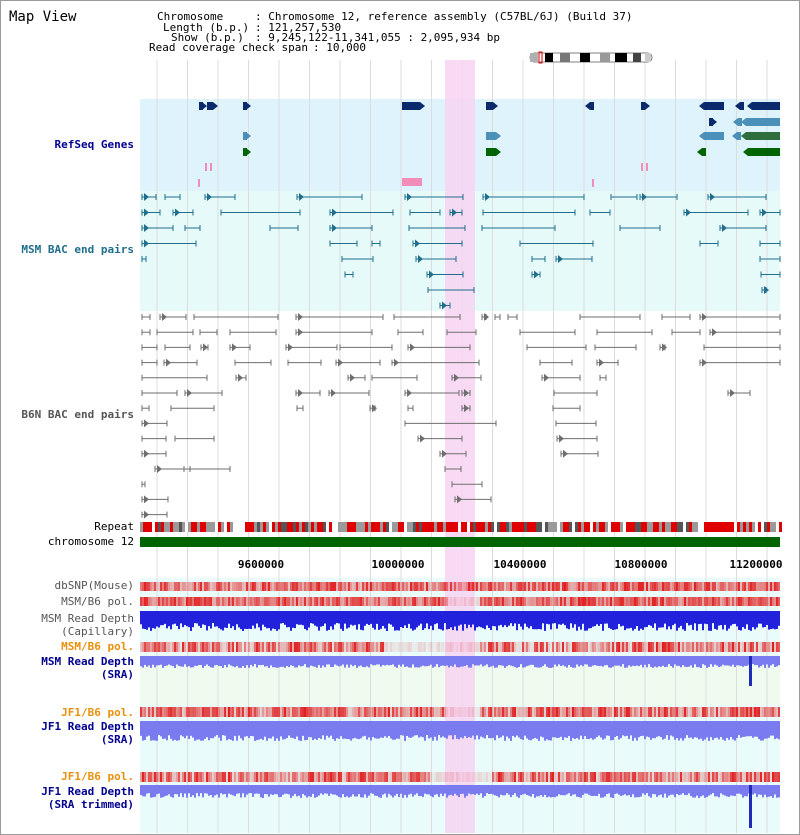 The image size is (800, 835). What do you see at coordinates (114, 526) in the screenshot?
I see `track-label-repeat: Repeat` at bounding box center [114, 526].